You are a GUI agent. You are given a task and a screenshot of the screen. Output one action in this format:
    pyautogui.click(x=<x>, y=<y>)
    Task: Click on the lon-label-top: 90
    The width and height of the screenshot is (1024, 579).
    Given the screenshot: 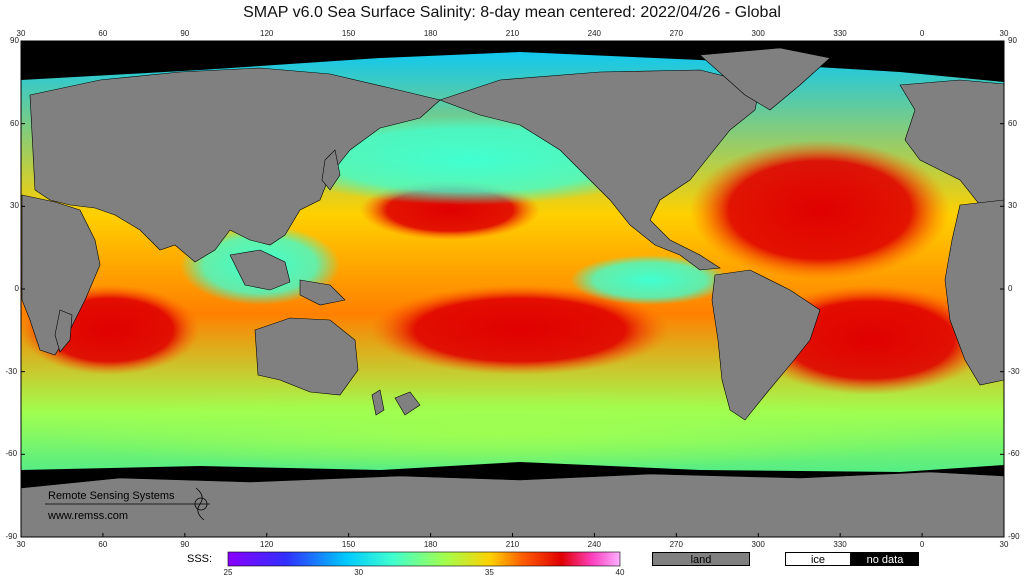 What is the action you would take?
    pyautogui.click(x=185, y=33)
    